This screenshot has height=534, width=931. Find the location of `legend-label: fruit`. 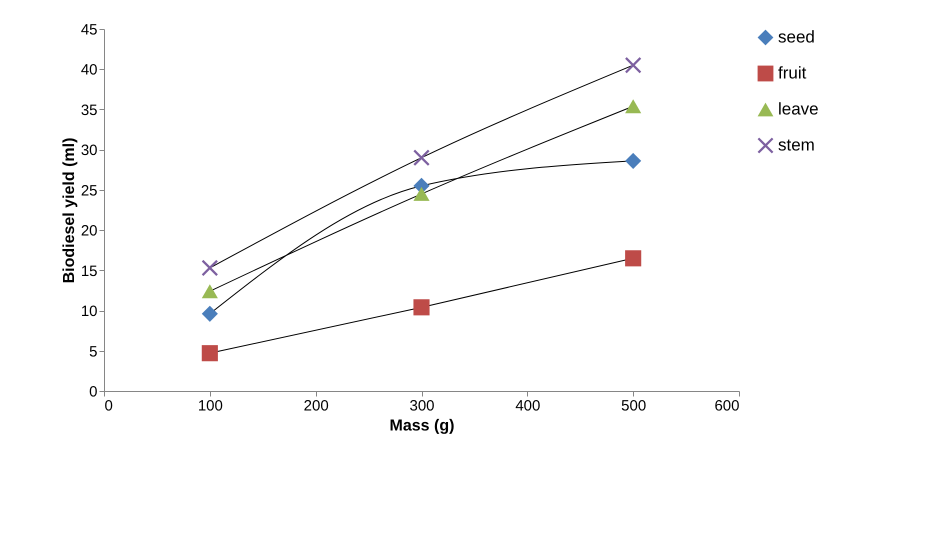

legend-label: fruit is located at coordinates (792, 73).